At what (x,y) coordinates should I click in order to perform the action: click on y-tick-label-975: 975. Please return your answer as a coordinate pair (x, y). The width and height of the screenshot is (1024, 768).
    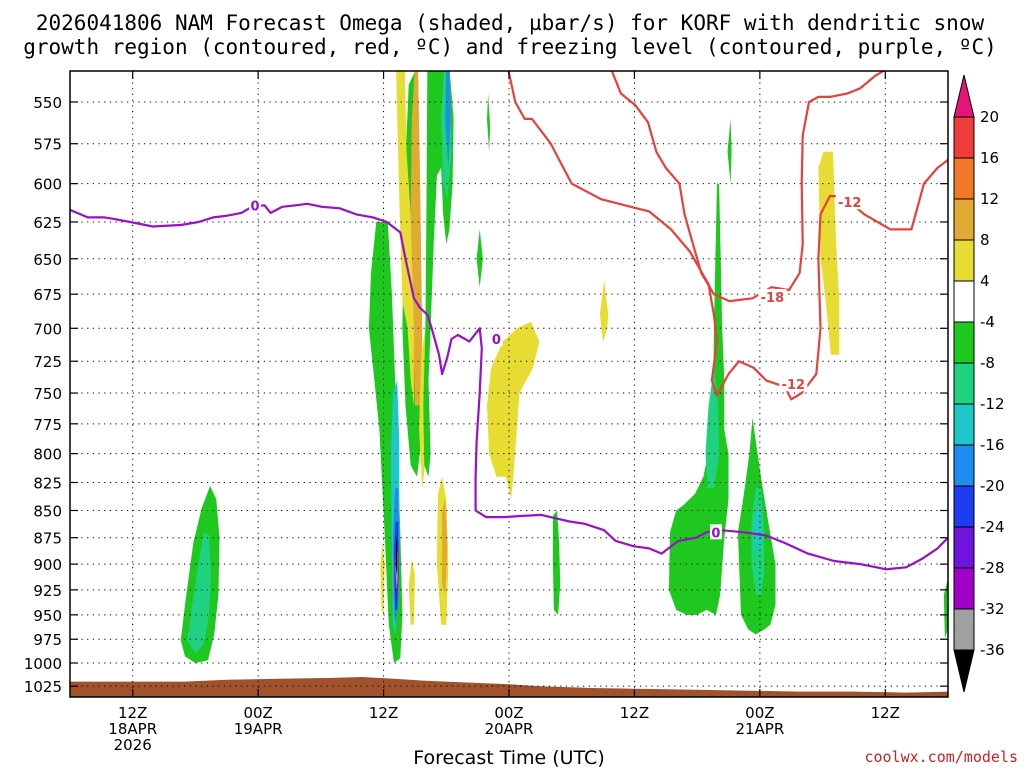
    Looking at the image, I should click on (47, 640).